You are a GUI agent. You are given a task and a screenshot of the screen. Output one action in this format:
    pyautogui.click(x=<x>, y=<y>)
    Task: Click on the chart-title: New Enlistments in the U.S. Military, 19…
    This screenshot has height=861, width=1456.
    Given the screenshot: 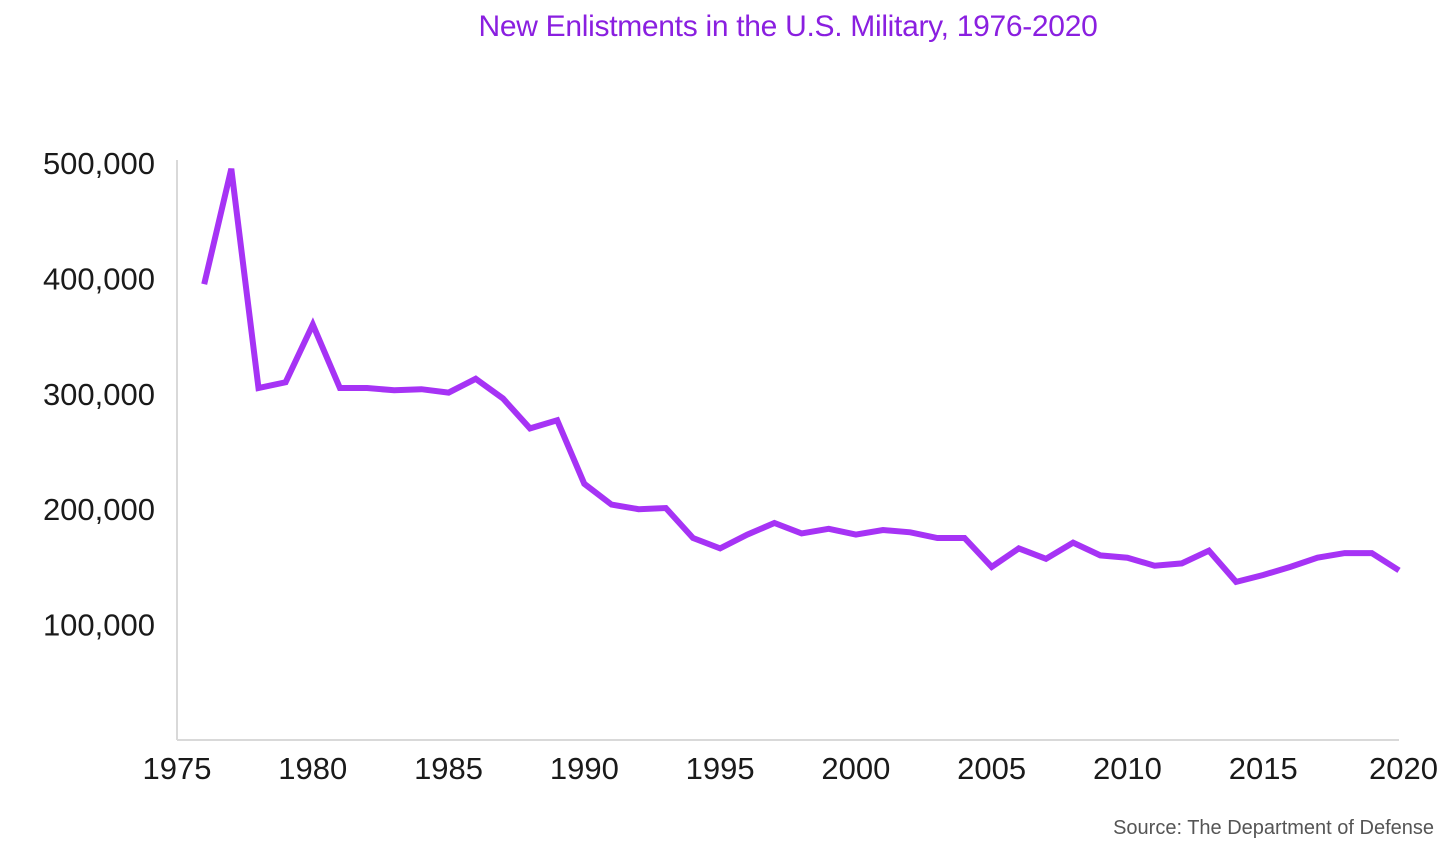 What is the action you would take?
    pyautogui.click(x=788, y=26)
    